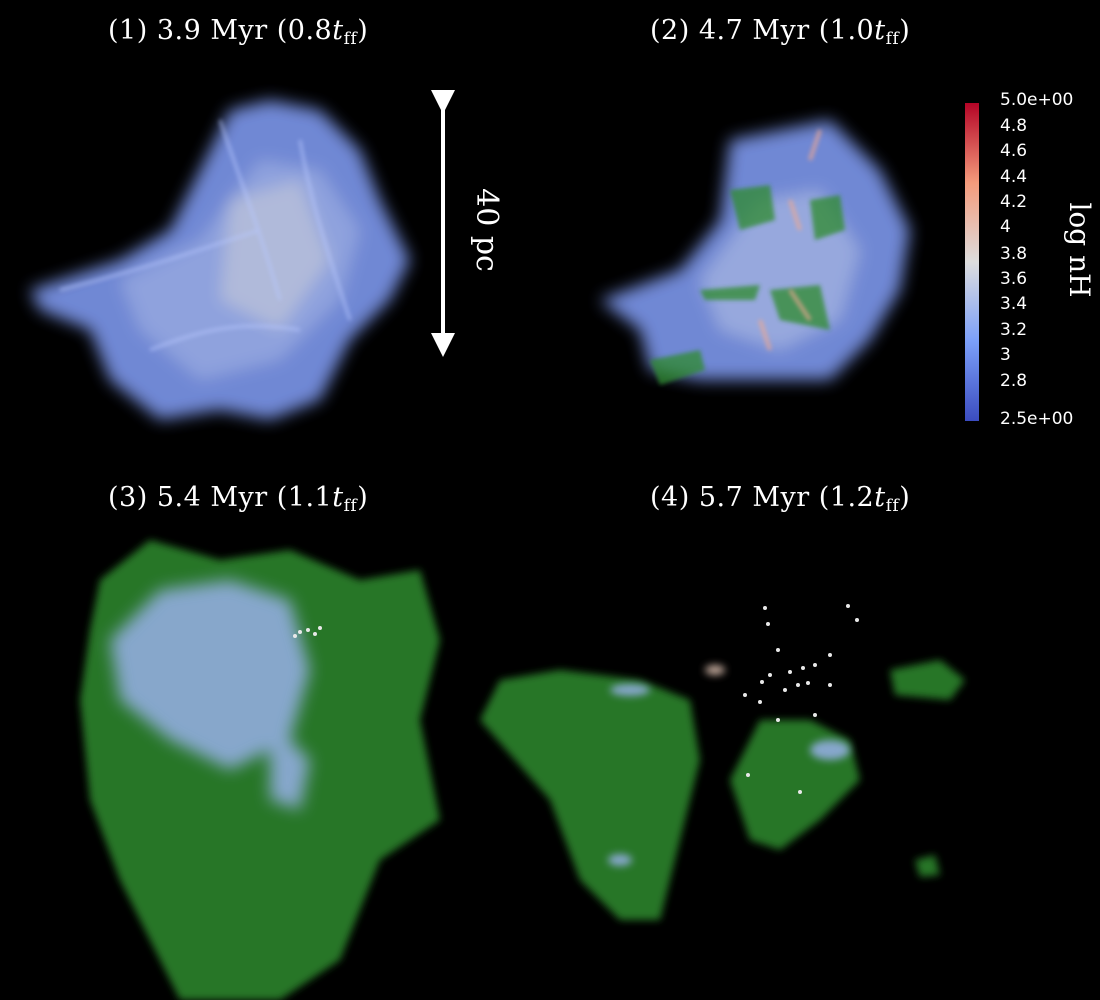 This screenshot has height=1000, width=1100. I want to click on colorbar-tick: 2.5e+00, so click(1037, 419).